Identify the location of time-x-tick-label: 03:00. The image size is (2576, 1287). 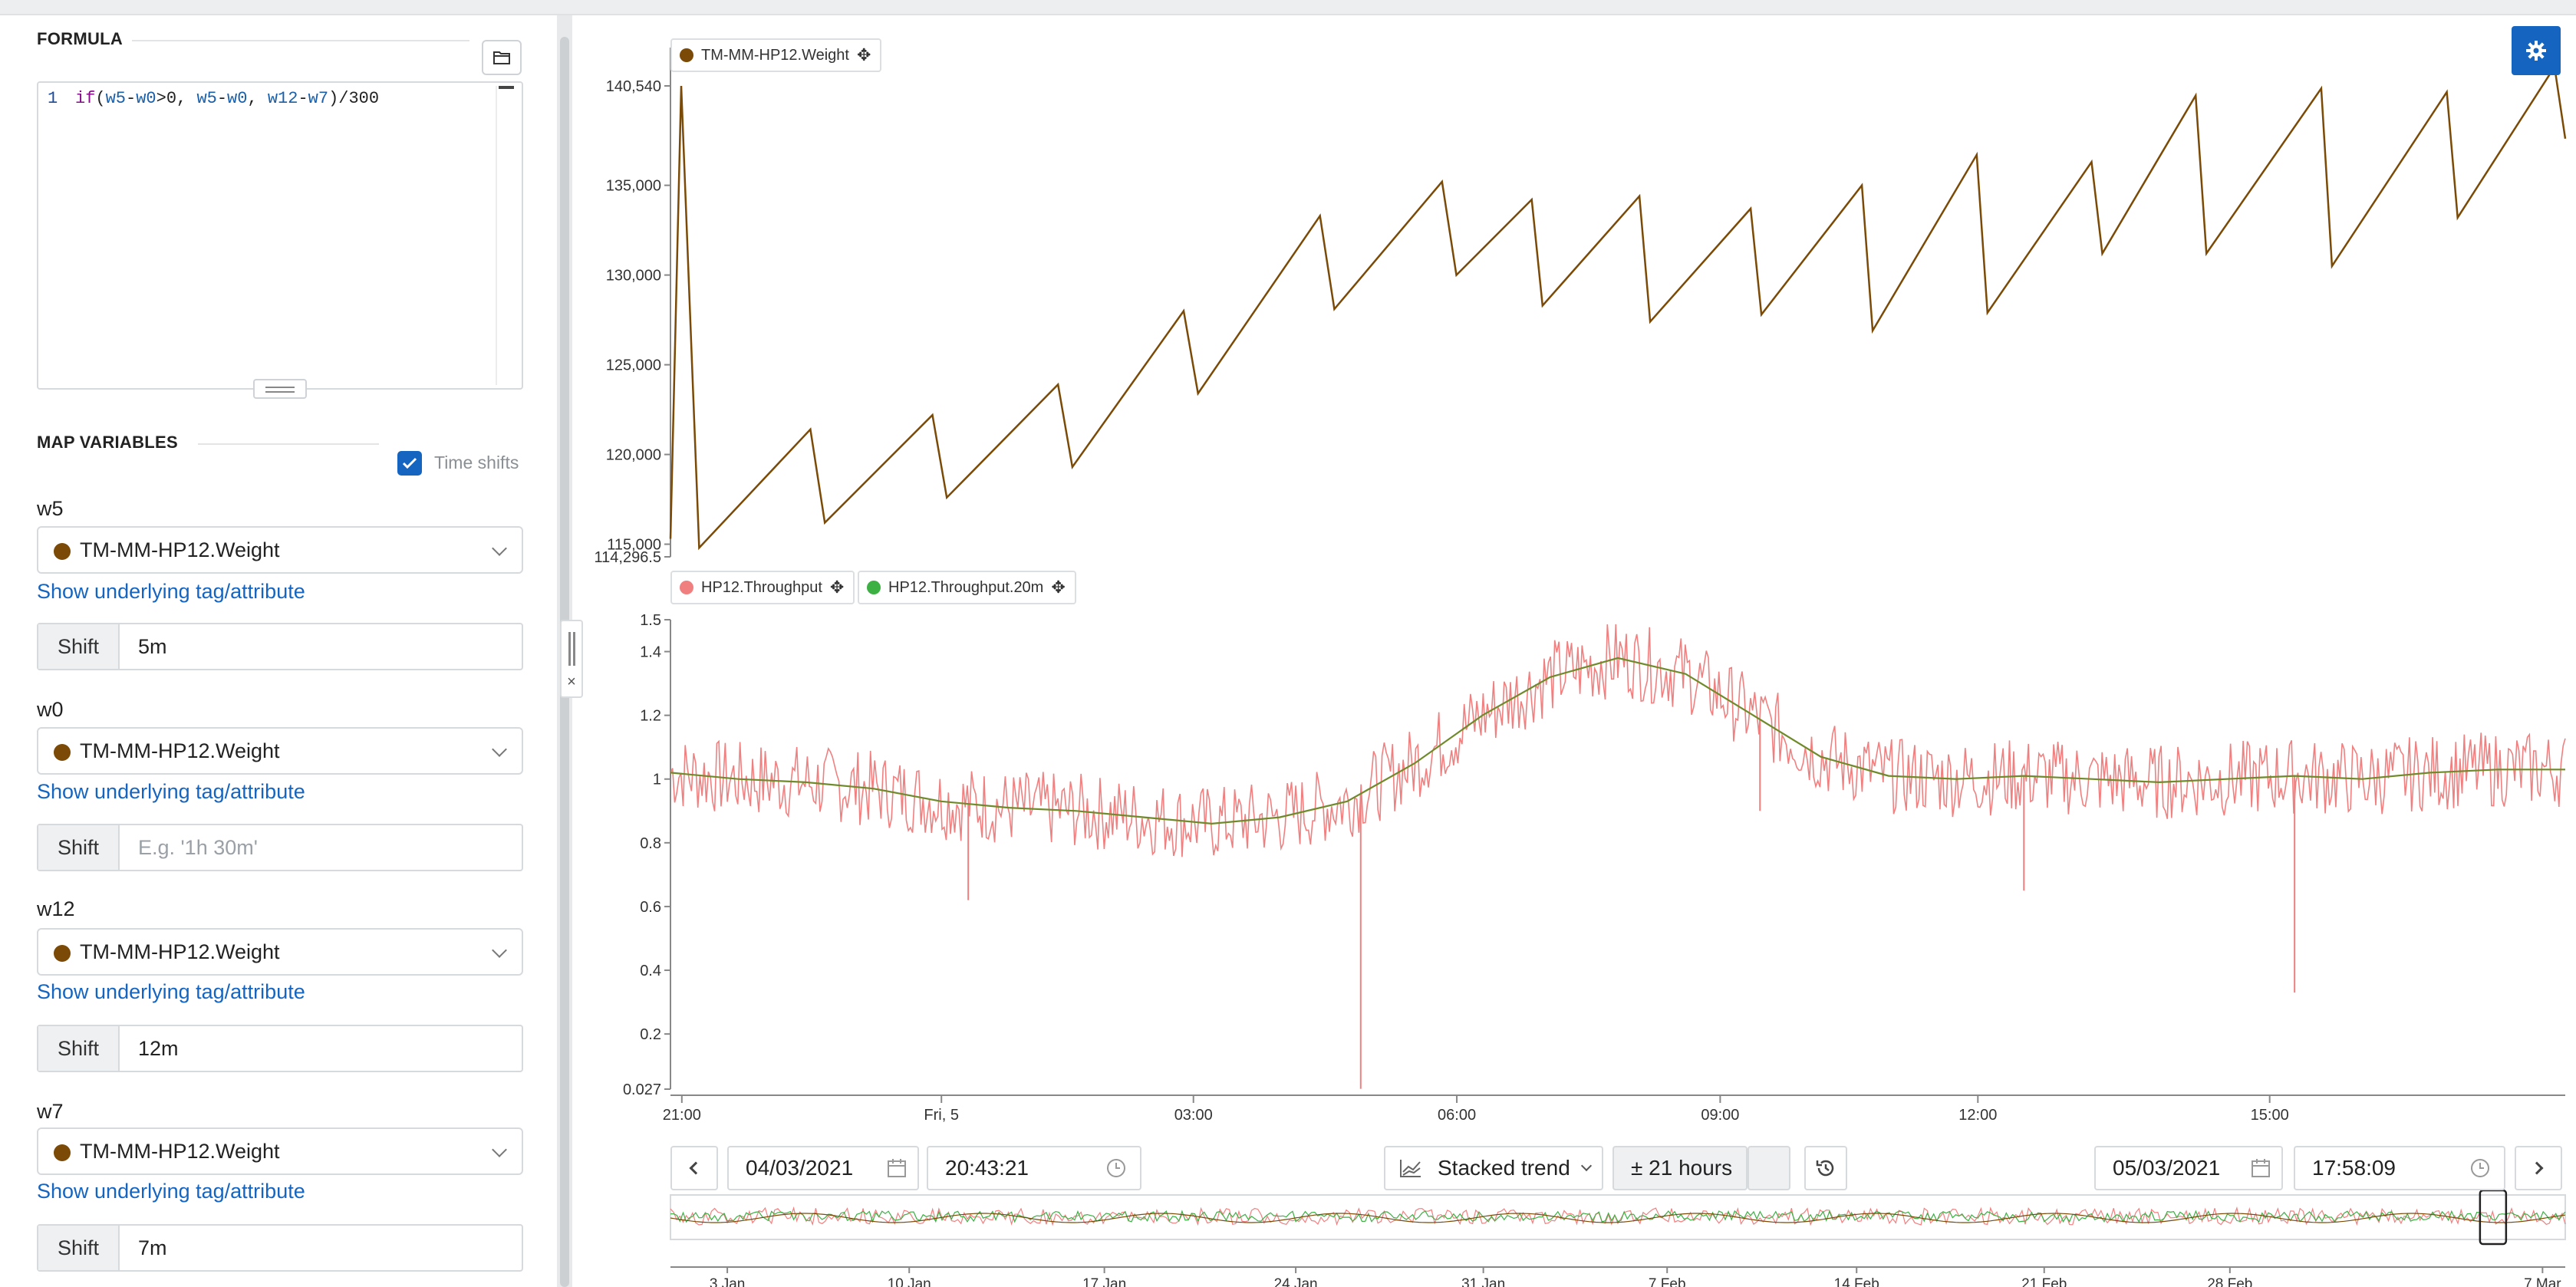
(1193, 1115).